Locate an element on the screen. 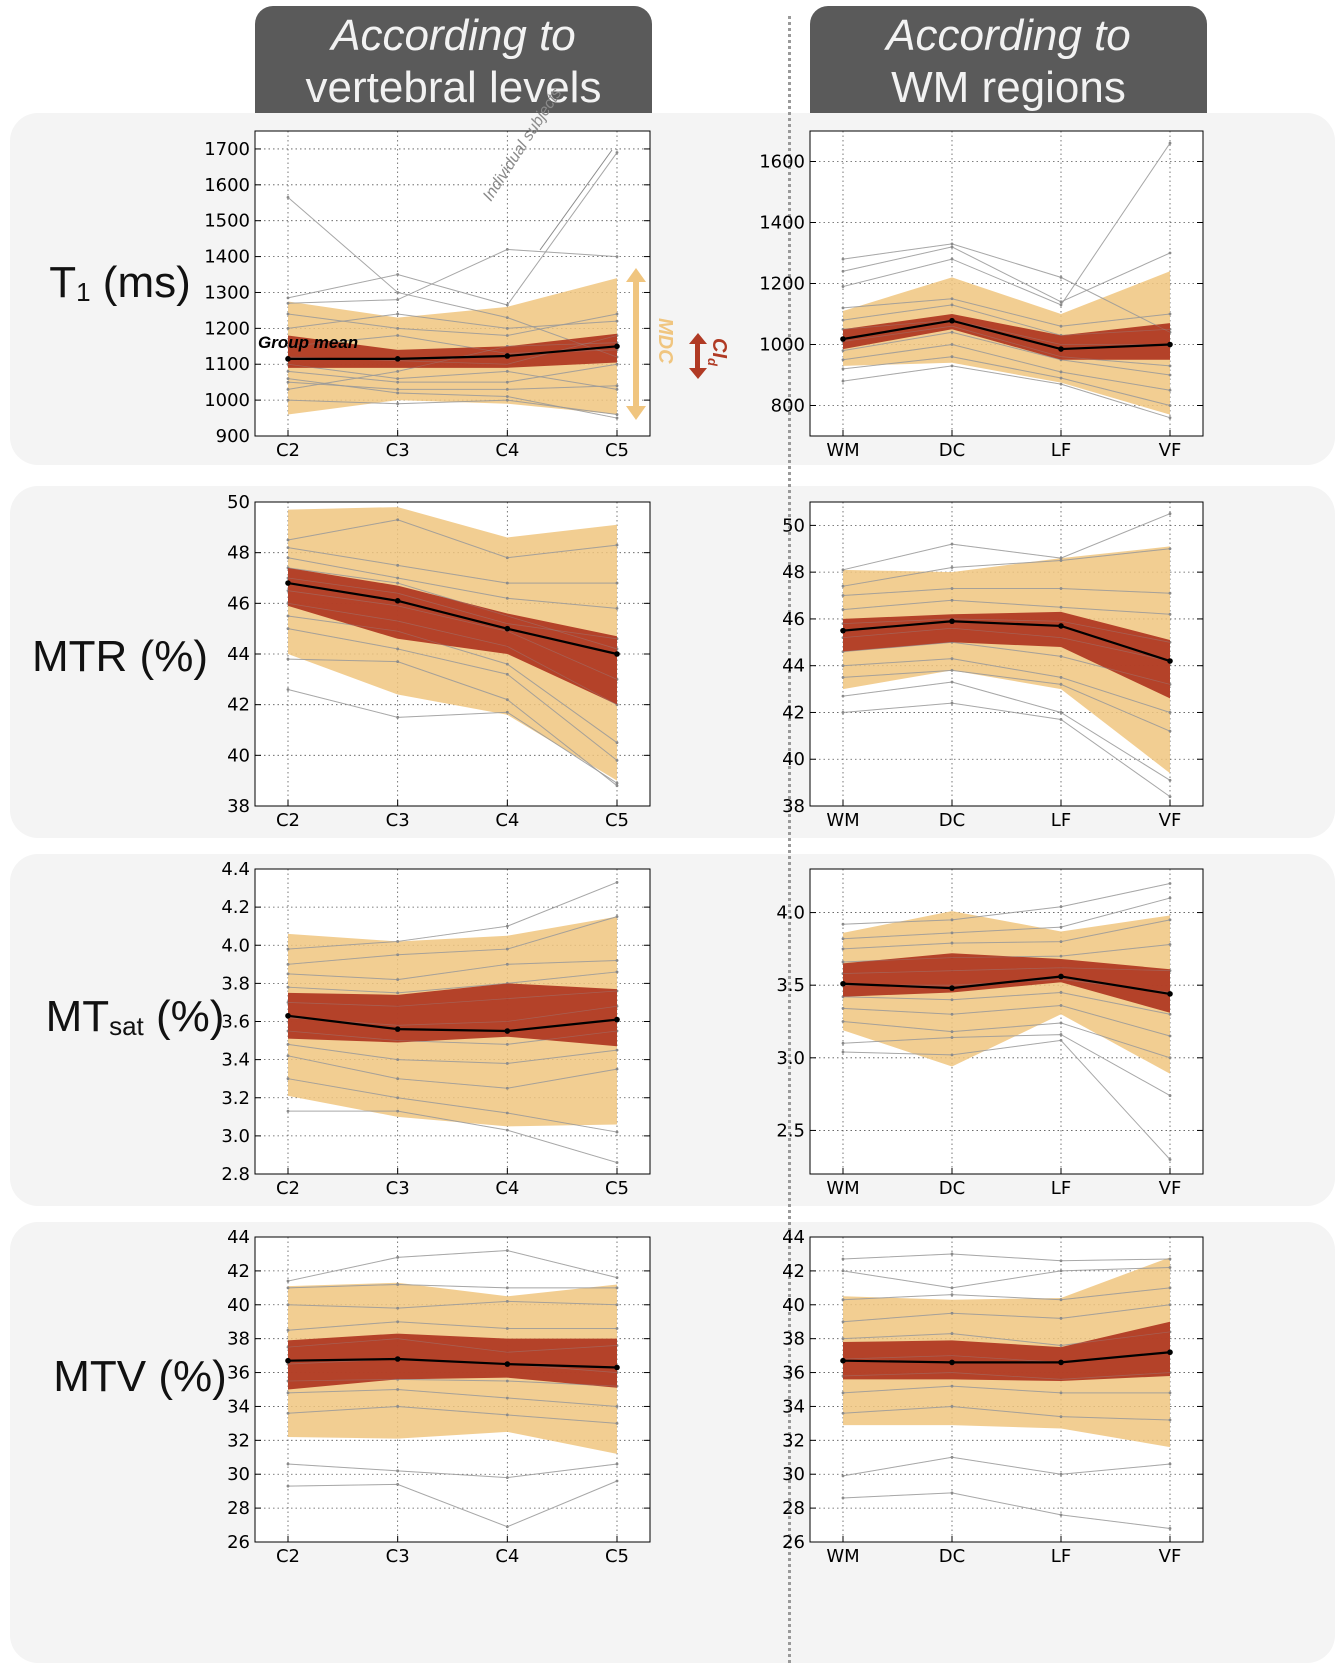 The width and height of the screenshot is (1335, 1663). ci-band is located at coordinates (452, 1015).